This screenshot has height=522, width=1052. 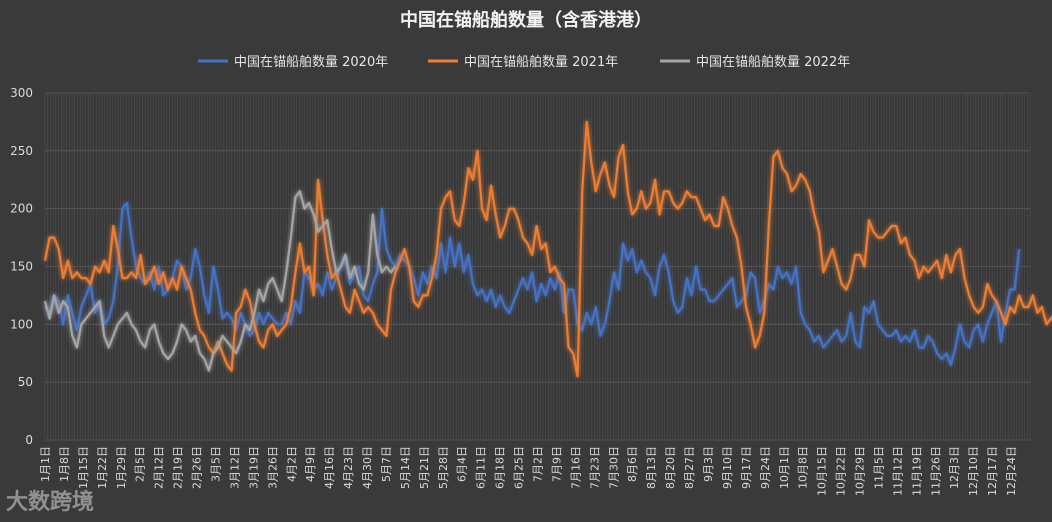 I want to click on x-tick-label: 6月4日, so click(x=462, y=464).